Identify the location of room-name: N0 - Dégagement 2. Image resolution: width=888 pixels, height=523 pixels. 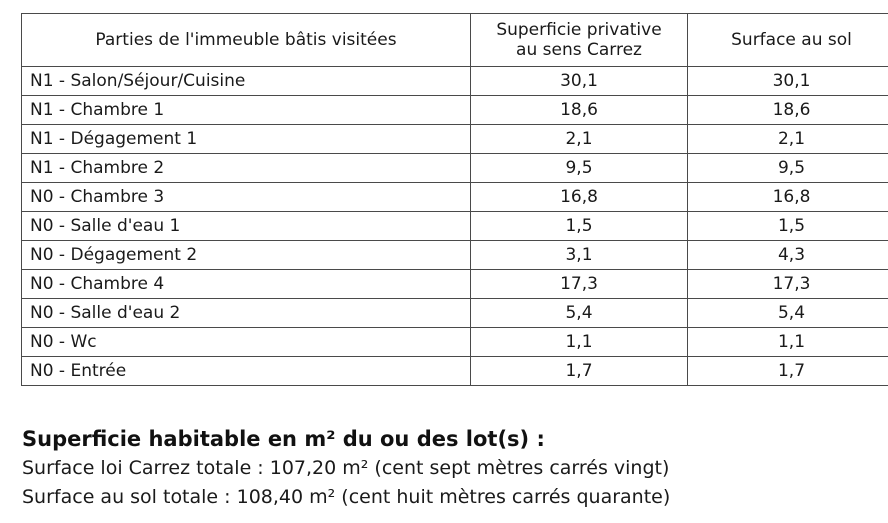
(246, 255).